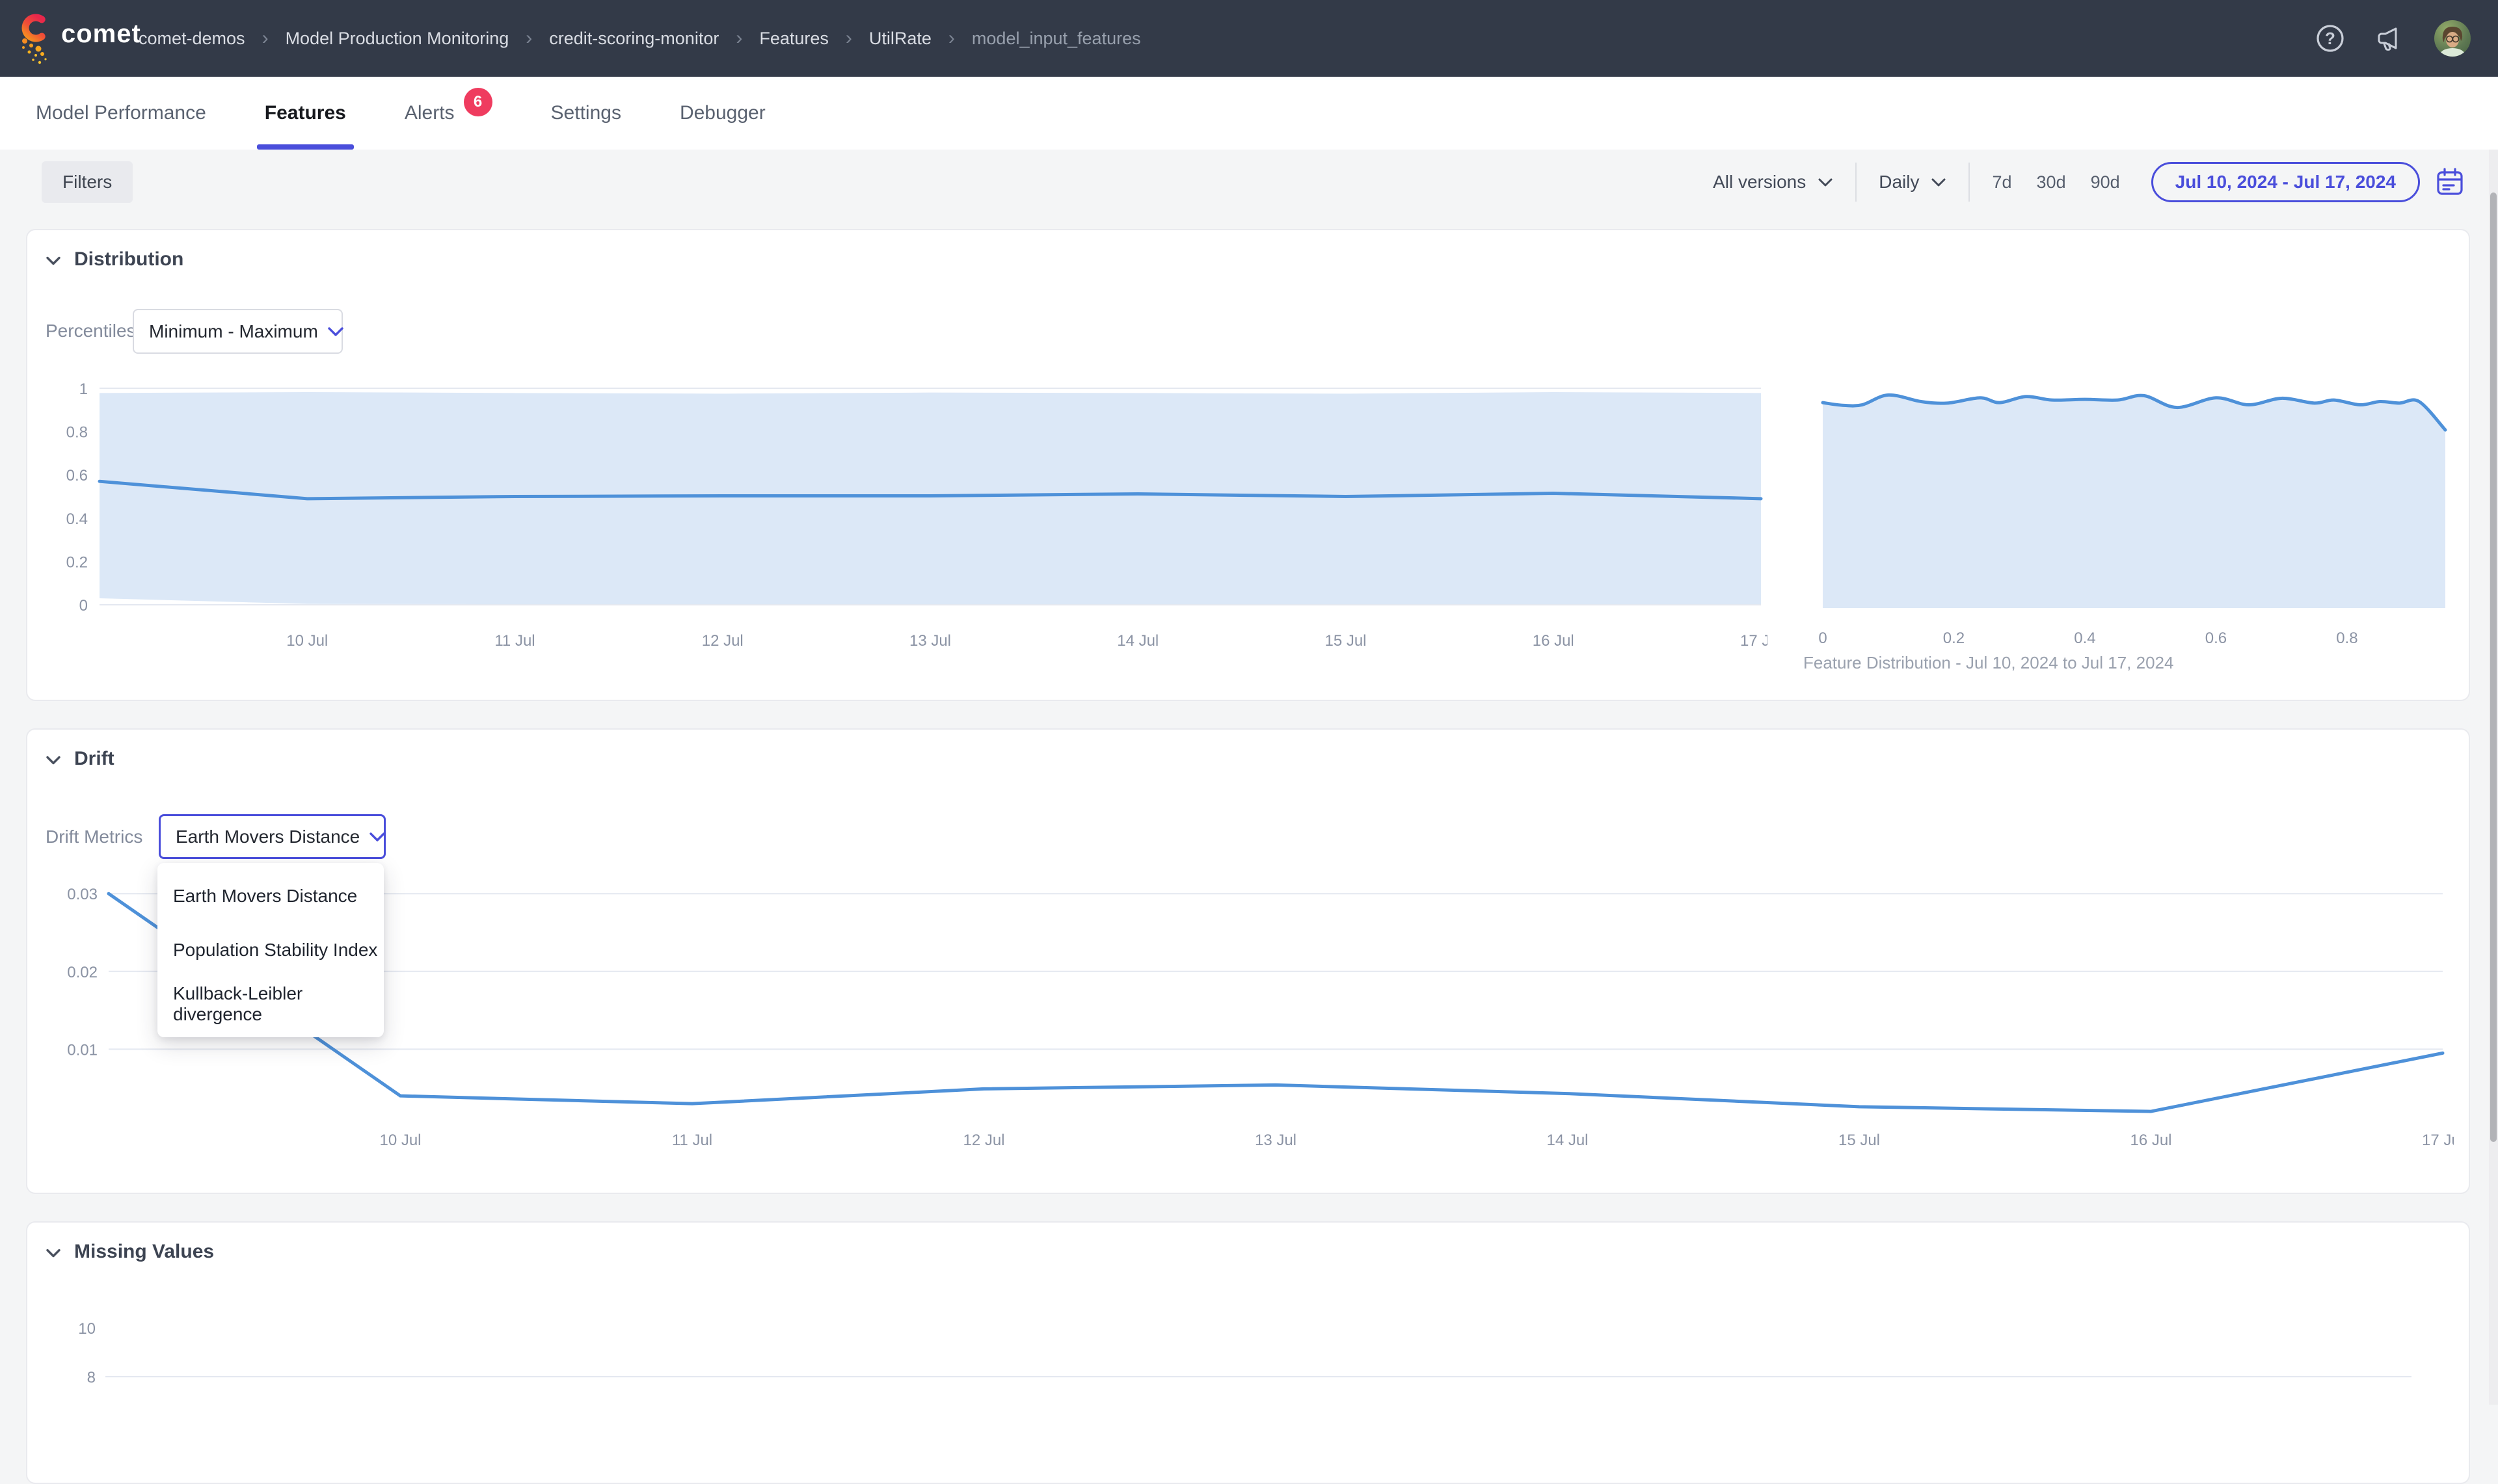  Describe the element at coordinates (83, 389) in the screenshot. I see `svg-text: 1` at that location.